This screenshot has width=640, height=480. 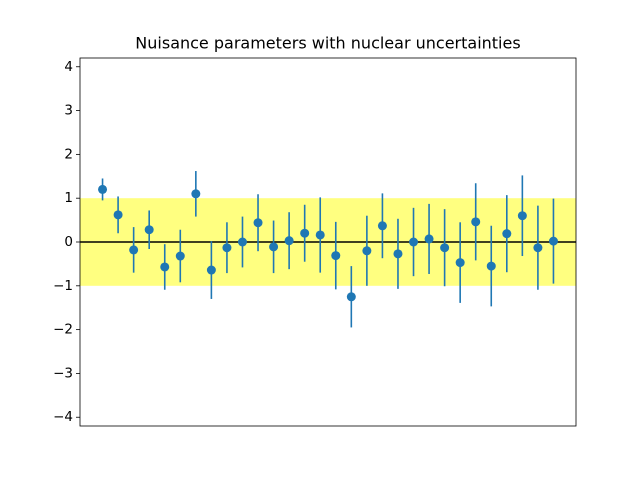 What do you see at coordinates (63, 417) in the screenshot?
I see `y-tick-label: −4` at bounding box center [63, 417].